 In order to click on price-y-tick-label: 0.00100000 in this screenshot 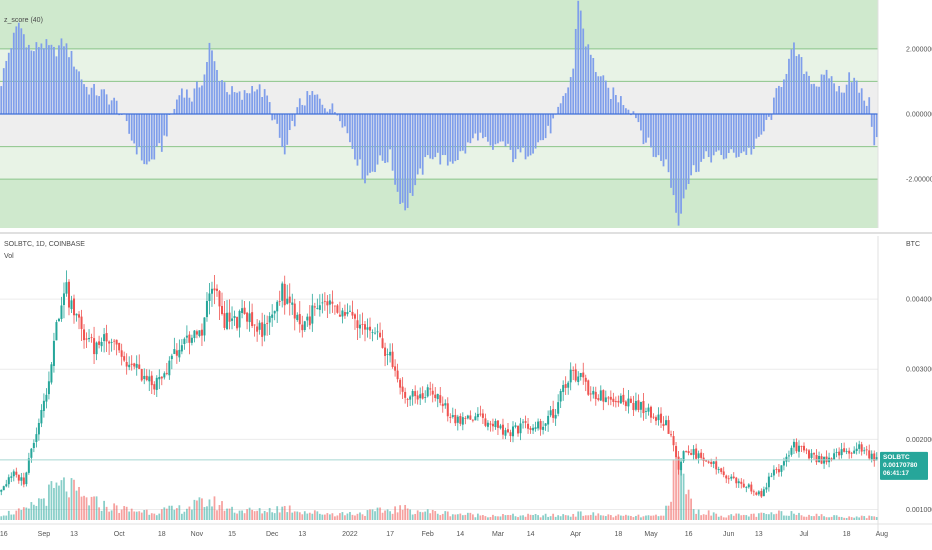, I will do `click(919, 510)`.